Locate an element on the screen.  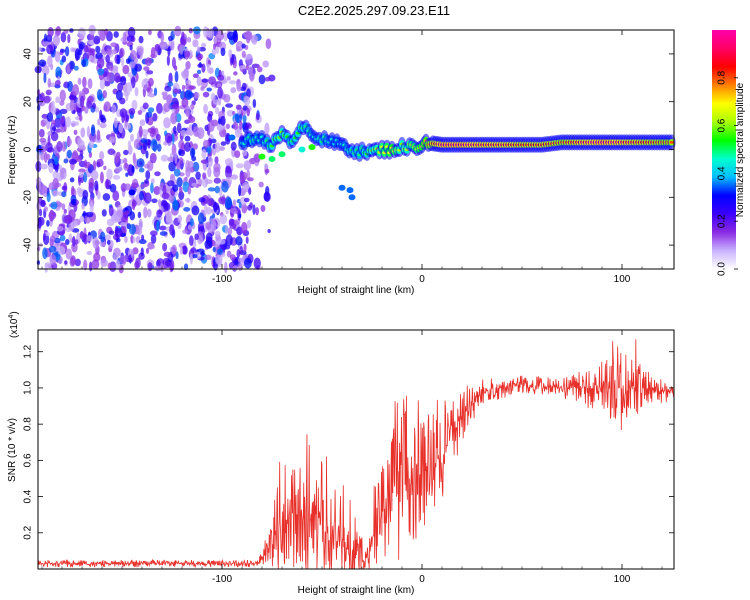
colorbar-tick-label: 0.2 is located at coordinates (722, 221).